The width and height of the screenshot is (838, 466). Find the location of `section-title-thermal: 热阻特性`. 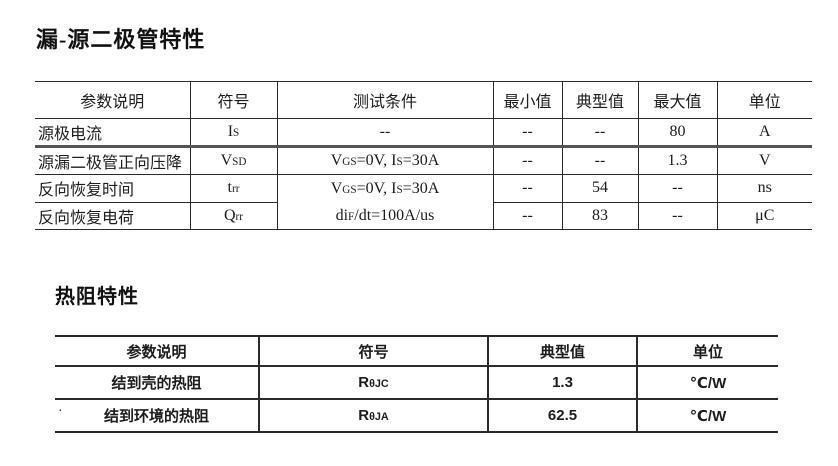

section-title-thermal: 热阻特性 is located at coordinates (97, 297).